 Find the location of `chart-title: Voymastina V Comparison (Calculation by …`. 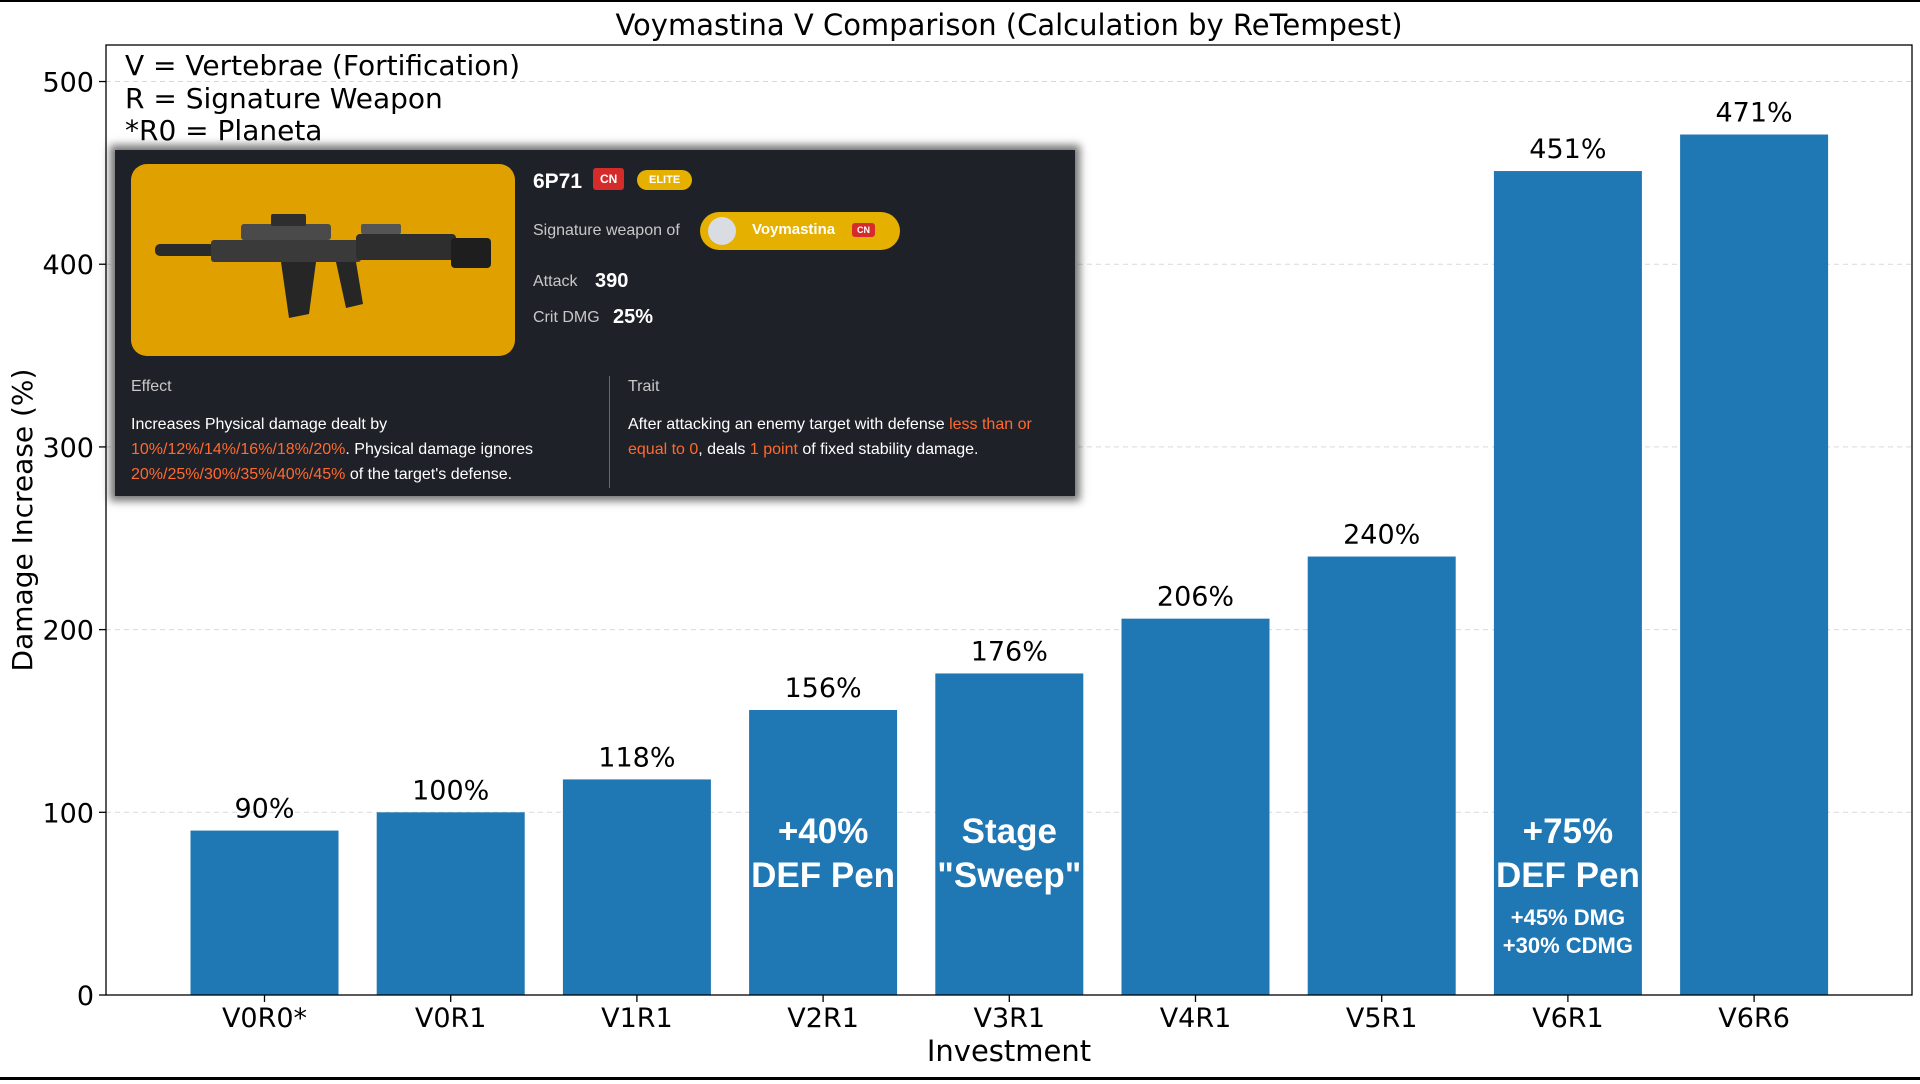

chart-title: Voymastina V Comparison (Calculation by … is located at coordinates (1008, 25).